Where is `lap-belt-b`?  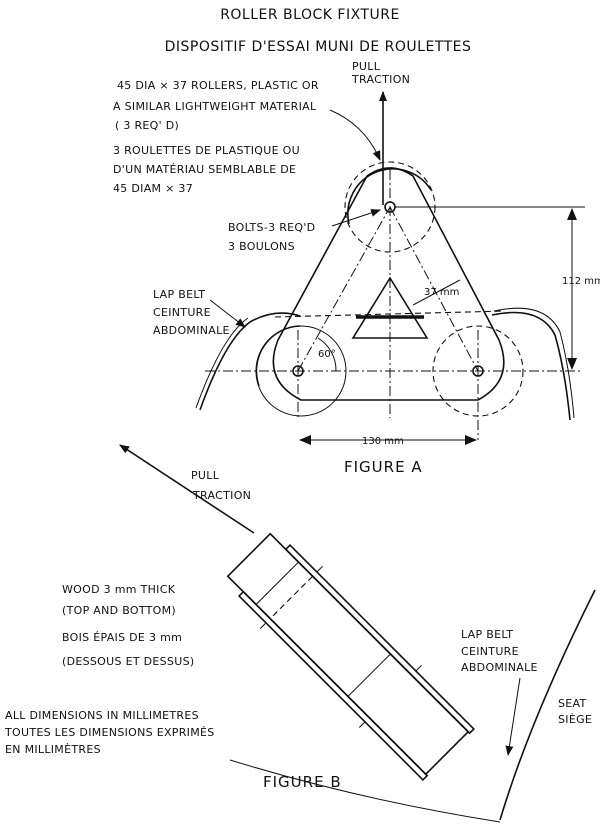 lap-belt-b is located at coordinates (365, 791).